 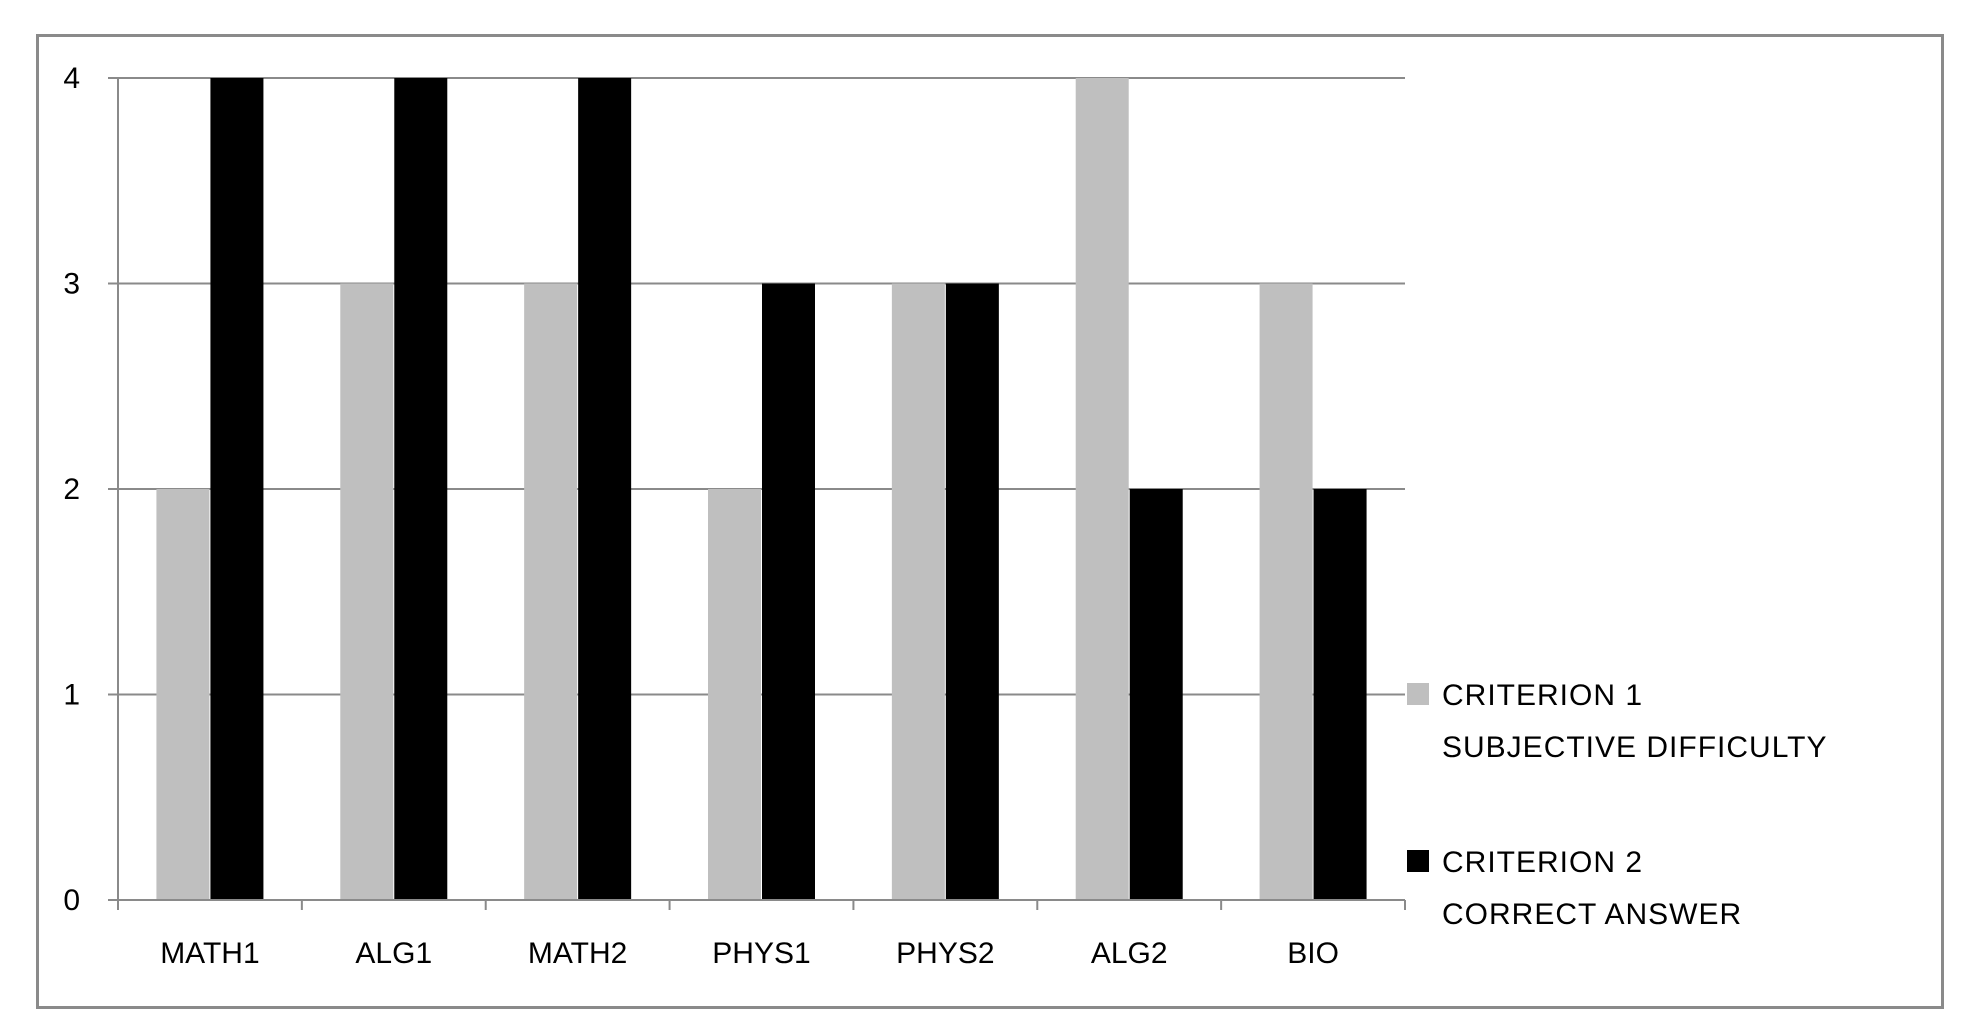 I want to click on x-tick-label: ALG2, so click(x=1129, y=953).